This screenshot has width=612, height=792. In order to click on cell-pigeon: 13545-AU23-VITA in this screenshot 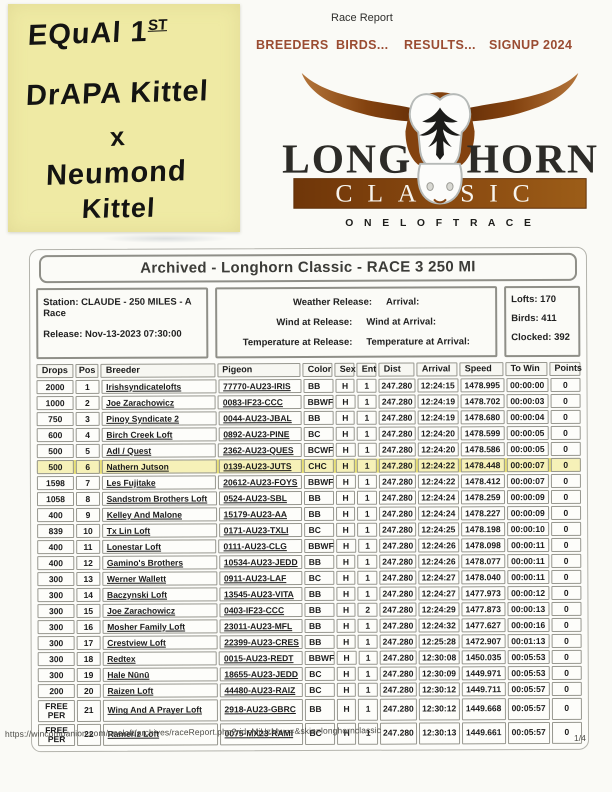, I will do `click(260, 594)`.